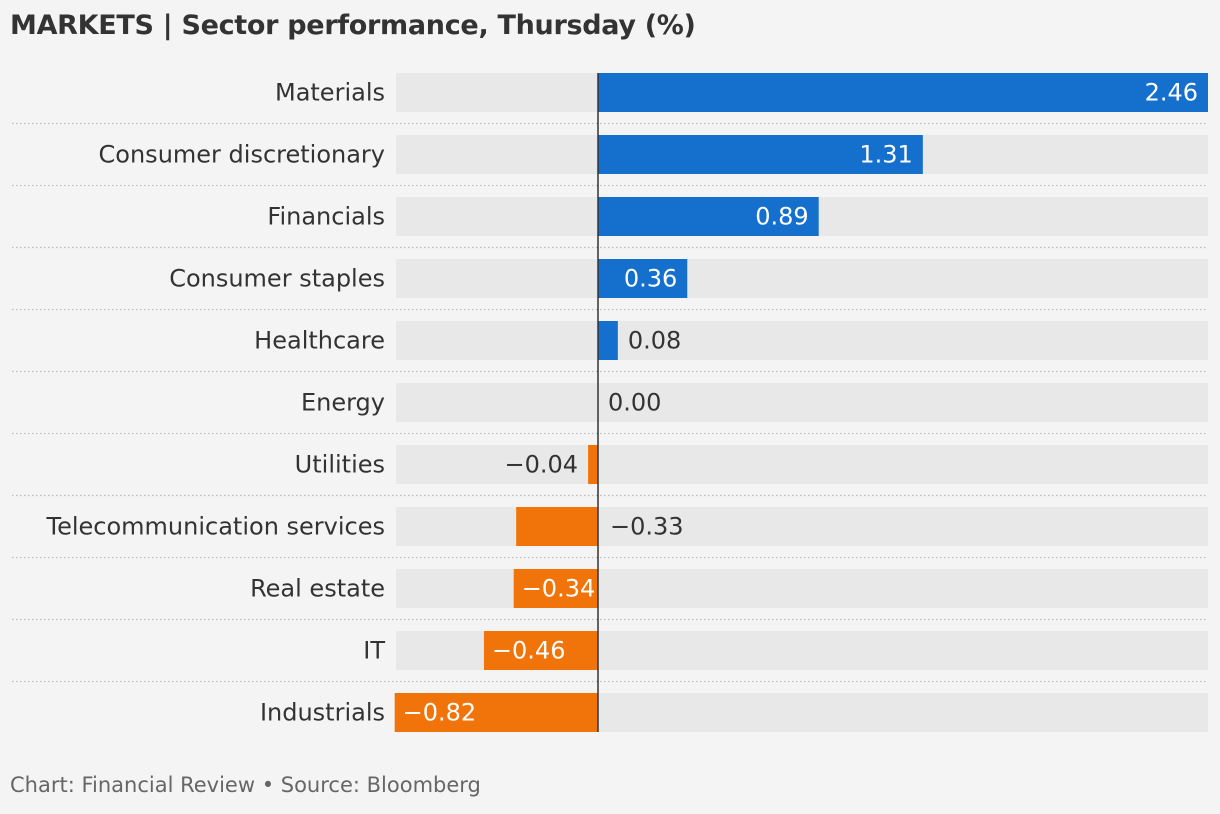 The height and width of the screenshot is (814, 1220). I want to click on value-label: −0.82, so click(440, 713).